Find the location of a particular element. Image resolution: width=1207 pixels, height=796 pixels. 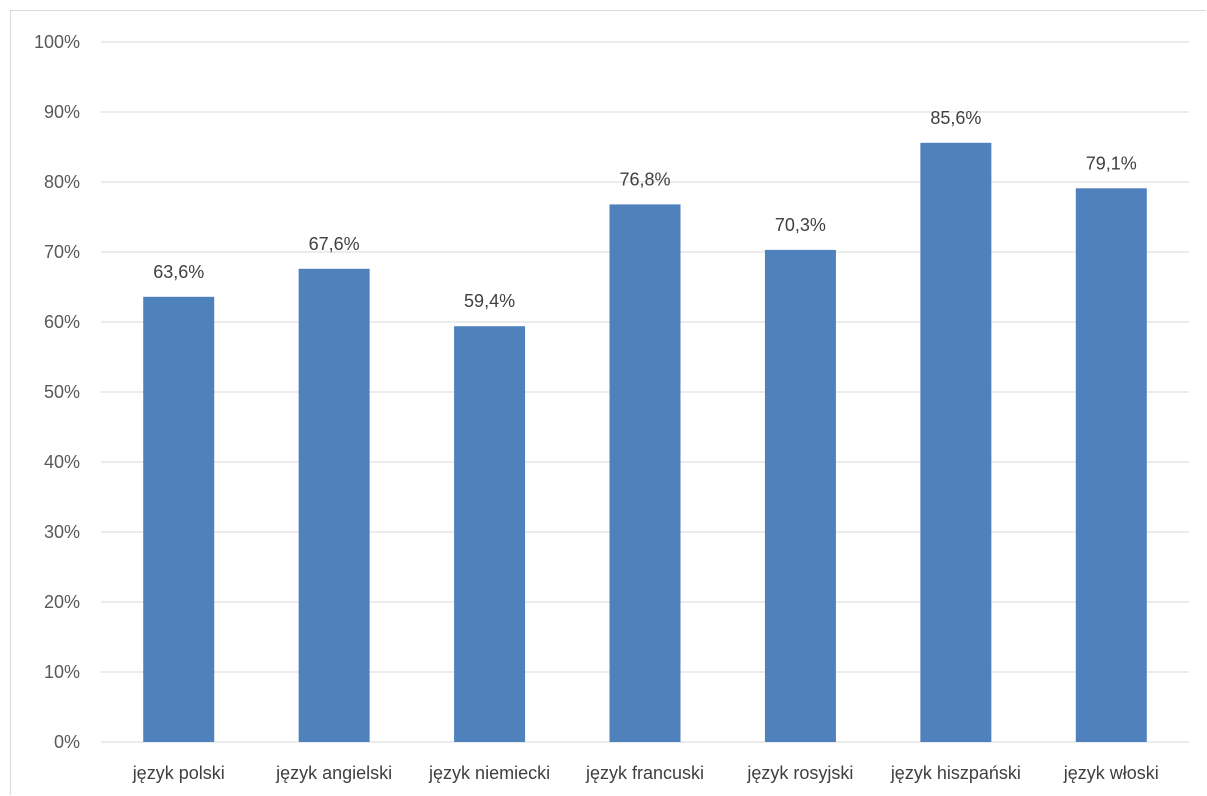

y-tick-label: 40% is located at coordinates (62, 462).